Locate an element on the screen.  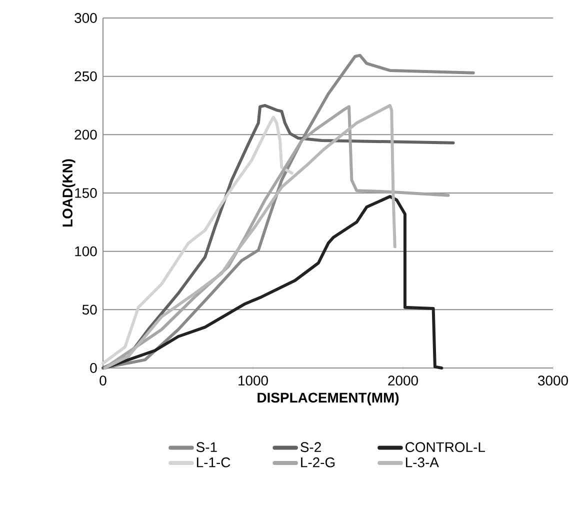
legend-label: S-1 is located at coordinates (206, 447).